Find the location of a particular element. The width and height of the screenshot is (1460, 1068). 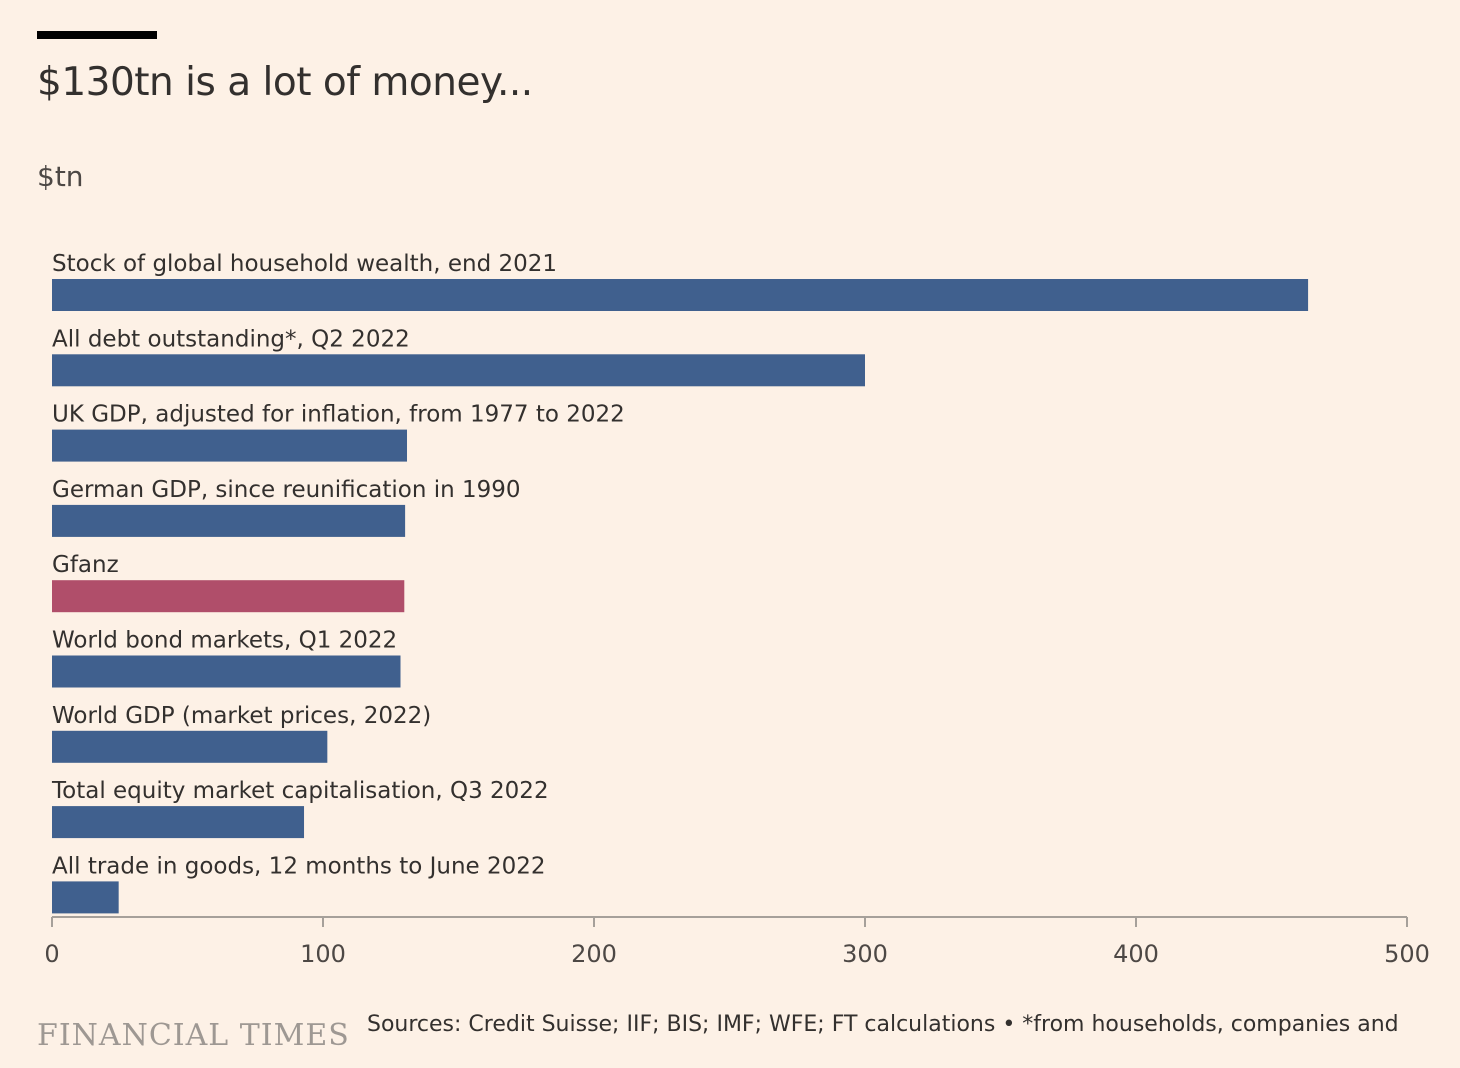

x-axis: 0 100 200 300 400 500 is located at coordinates (737, 942).